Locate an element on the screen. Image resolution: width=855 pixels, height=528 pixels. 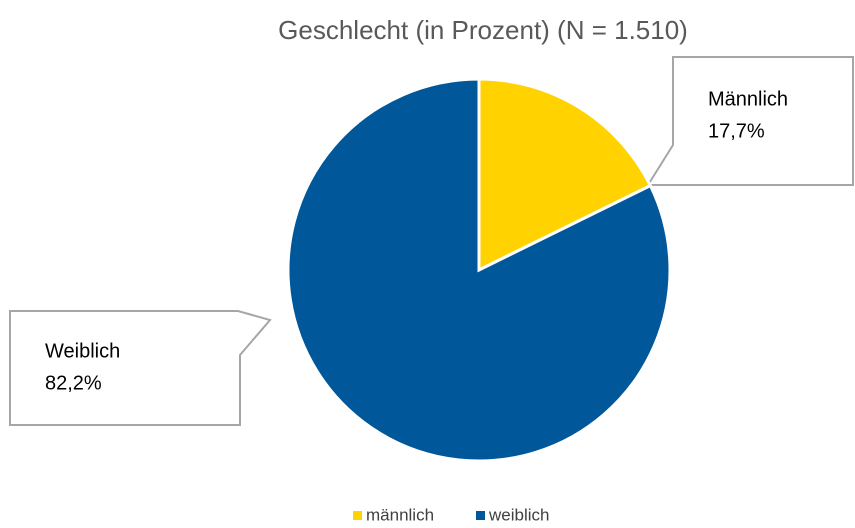
data-label-name: Weiblich is located at coordinates (82, 351).